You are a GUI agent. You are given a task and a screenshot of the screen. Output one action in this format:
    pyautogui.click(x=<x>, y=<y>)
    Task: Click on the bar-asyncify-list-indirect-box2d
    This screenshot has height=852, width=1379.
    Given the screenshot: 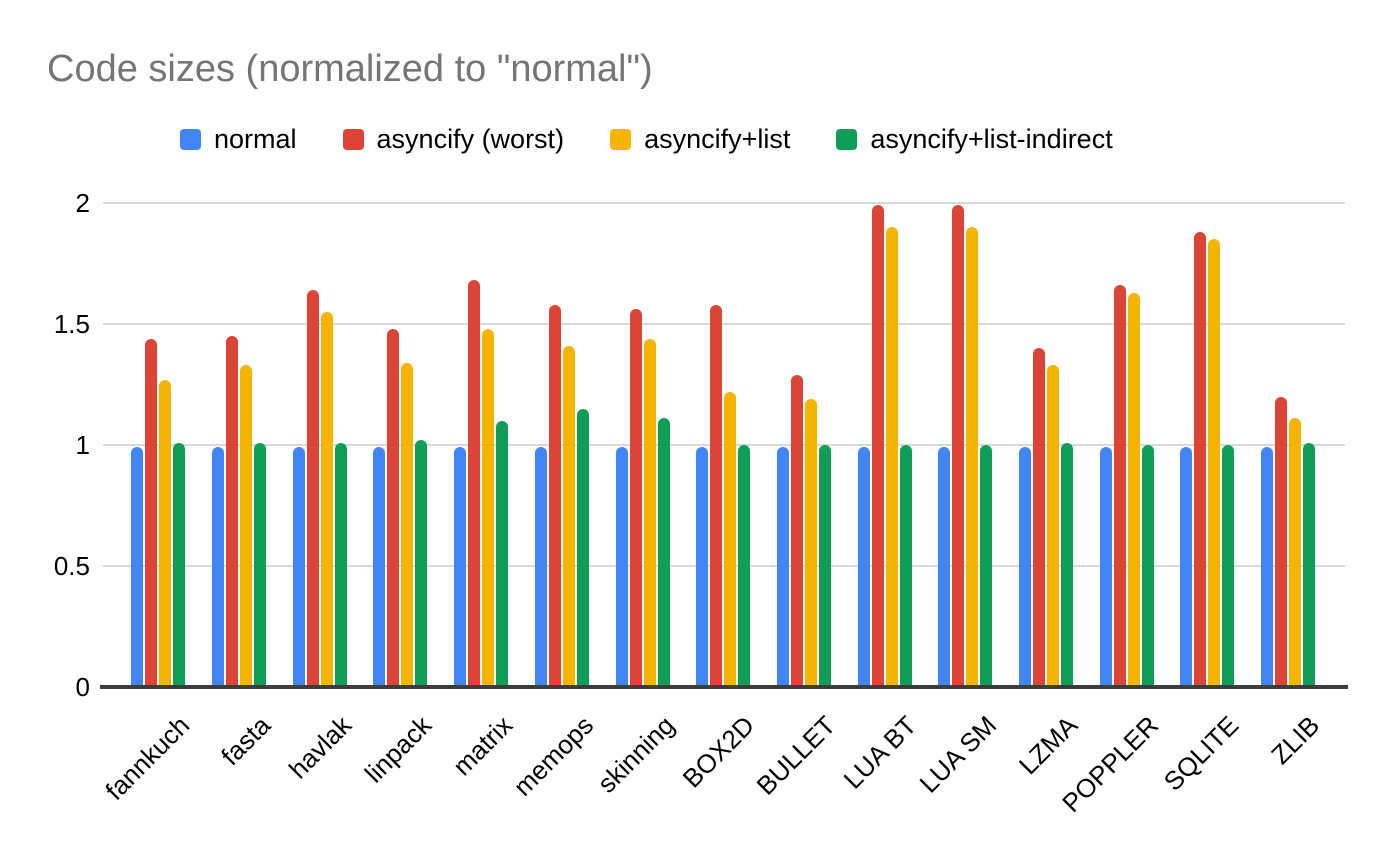 What is the action you would take?
    pyautogui.click(x=744, y=566)
    